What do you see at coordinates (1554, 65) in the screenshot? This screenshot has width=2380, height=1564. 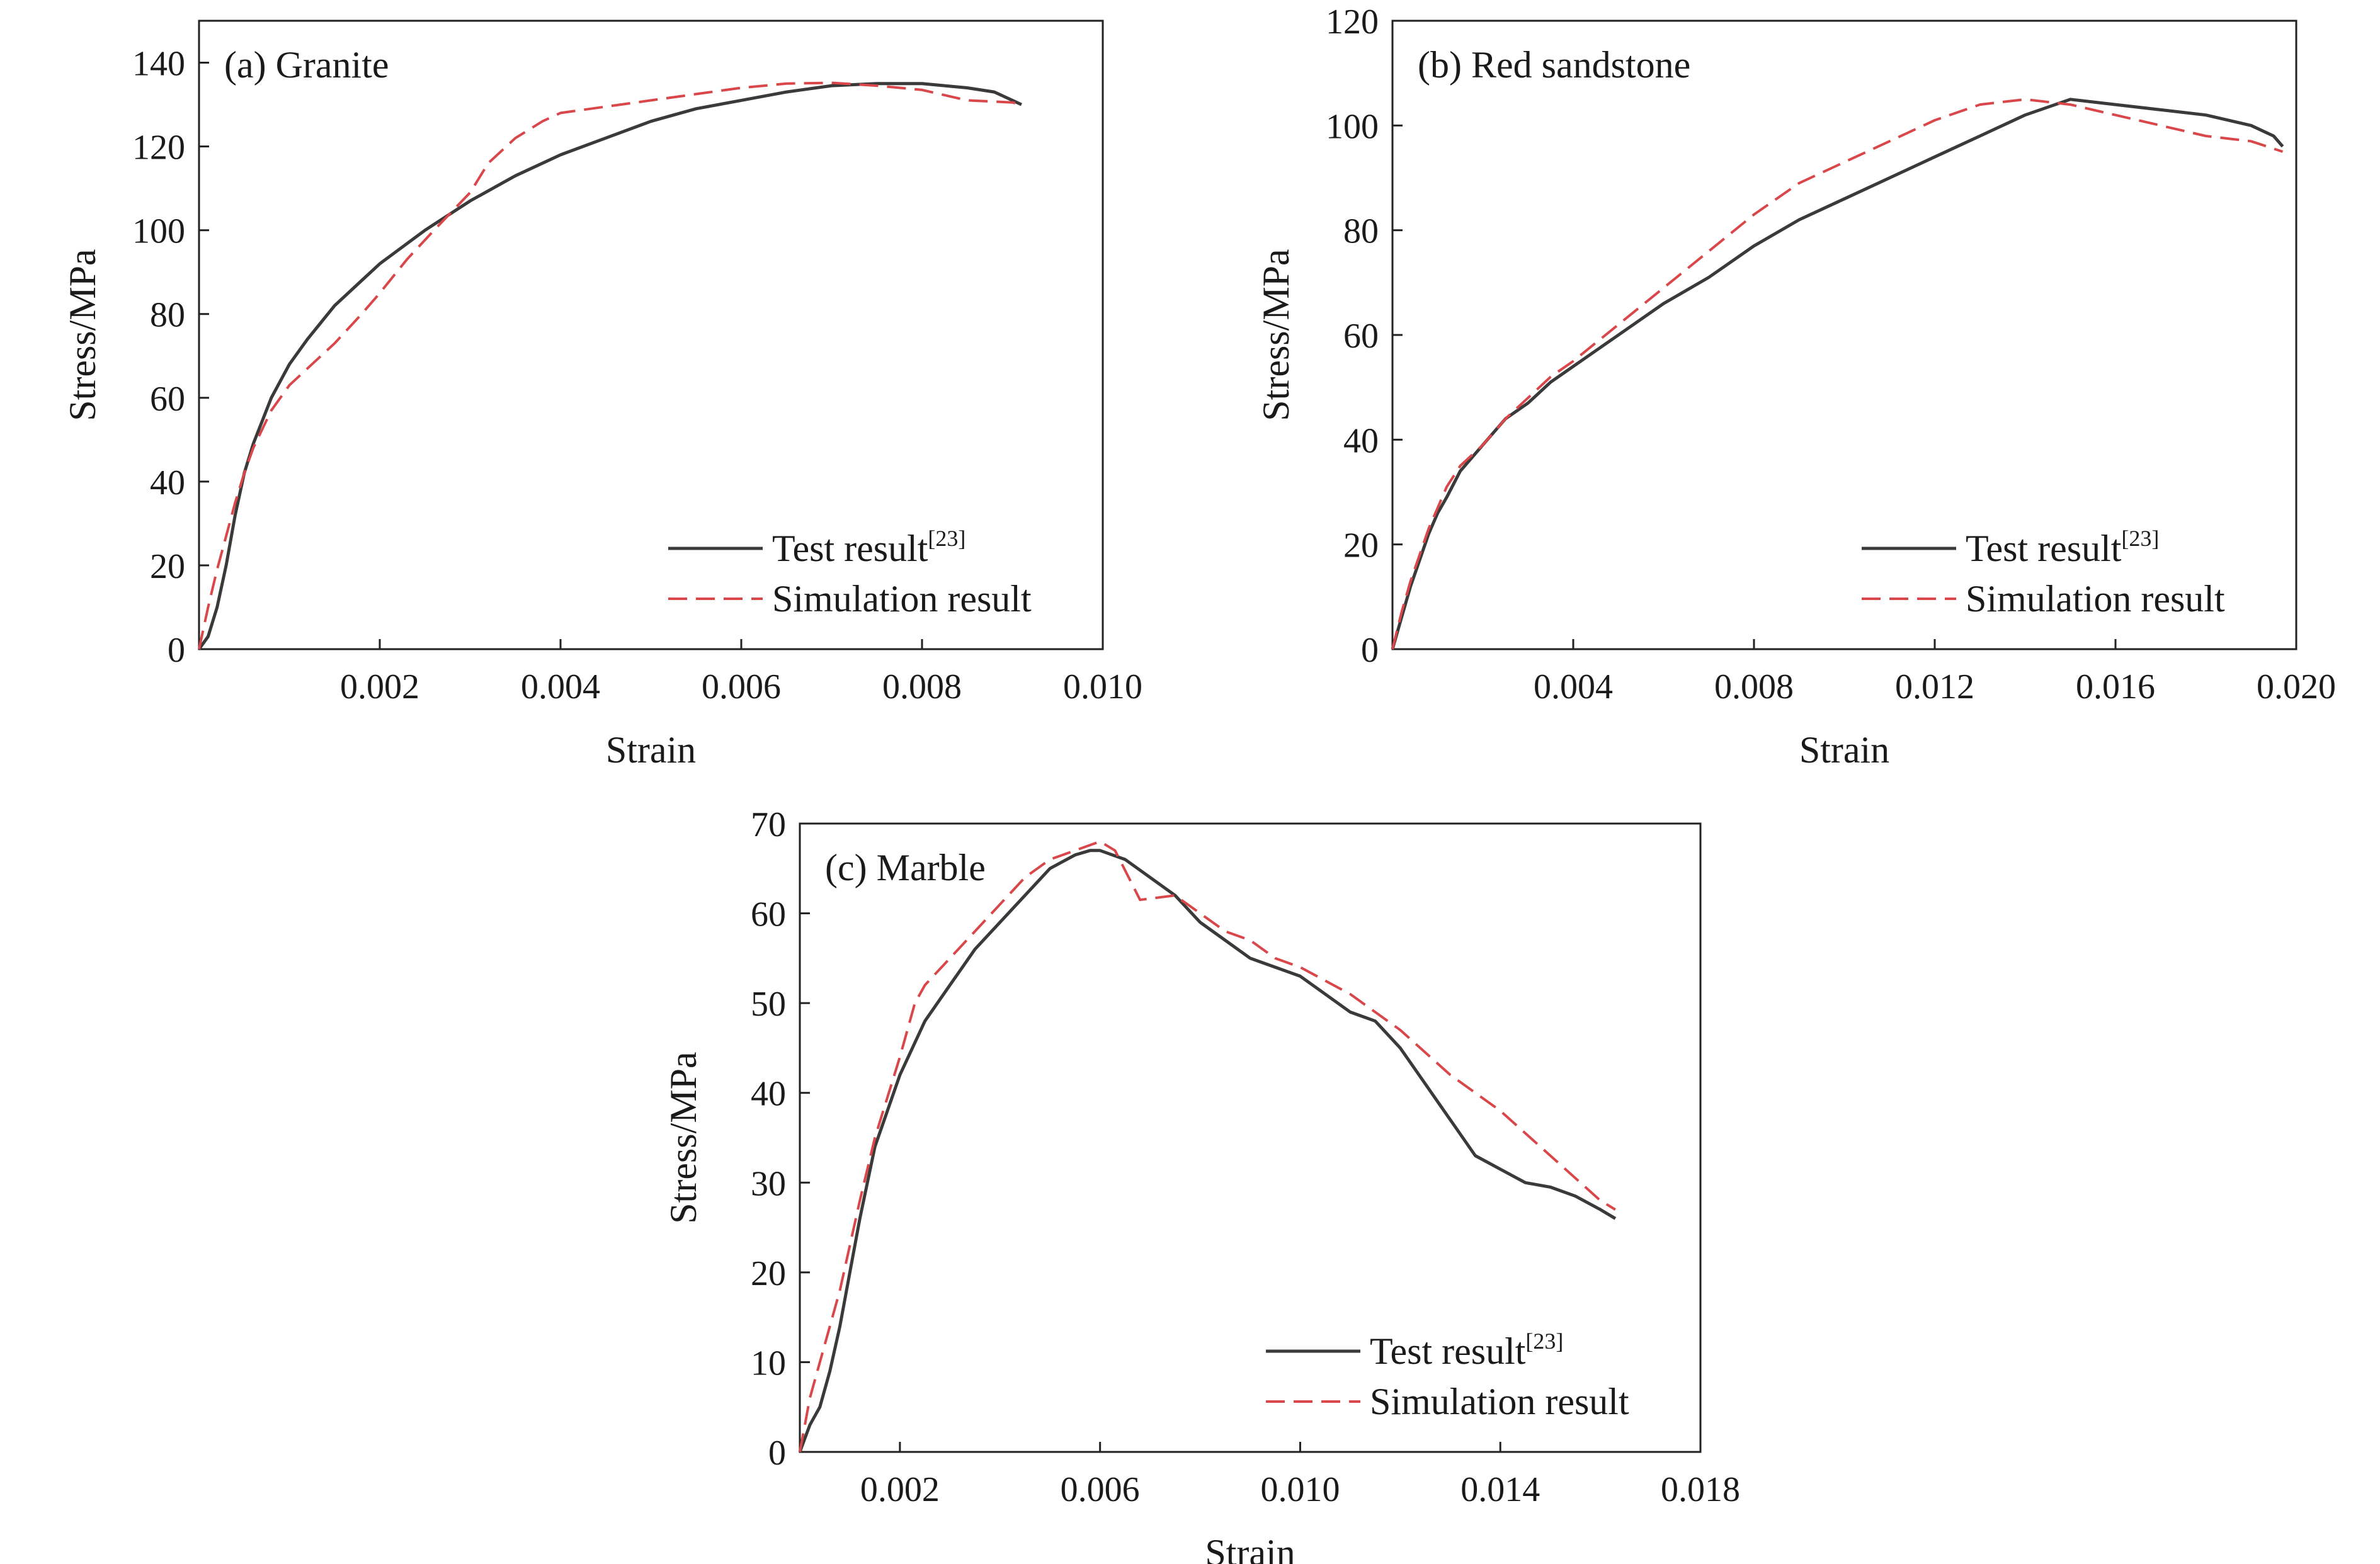 I see `panel-title: (b) Red sandstone` at bounding box center [1554, 65].